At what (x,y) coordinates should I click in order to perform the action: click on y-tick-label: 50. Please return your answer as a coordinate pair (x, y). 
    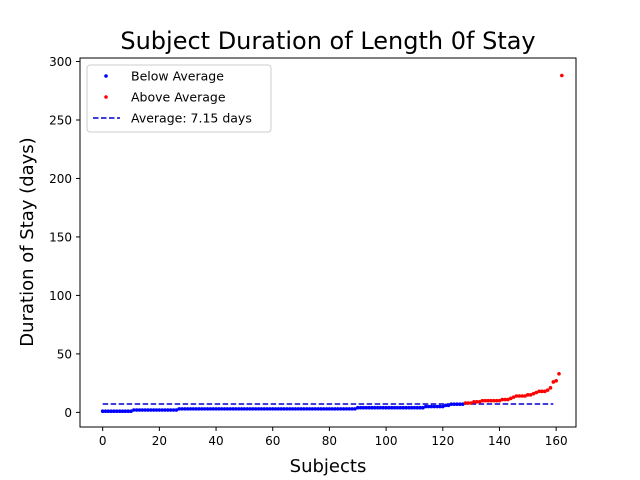
    Looking at the image, I should click on (64, 354).